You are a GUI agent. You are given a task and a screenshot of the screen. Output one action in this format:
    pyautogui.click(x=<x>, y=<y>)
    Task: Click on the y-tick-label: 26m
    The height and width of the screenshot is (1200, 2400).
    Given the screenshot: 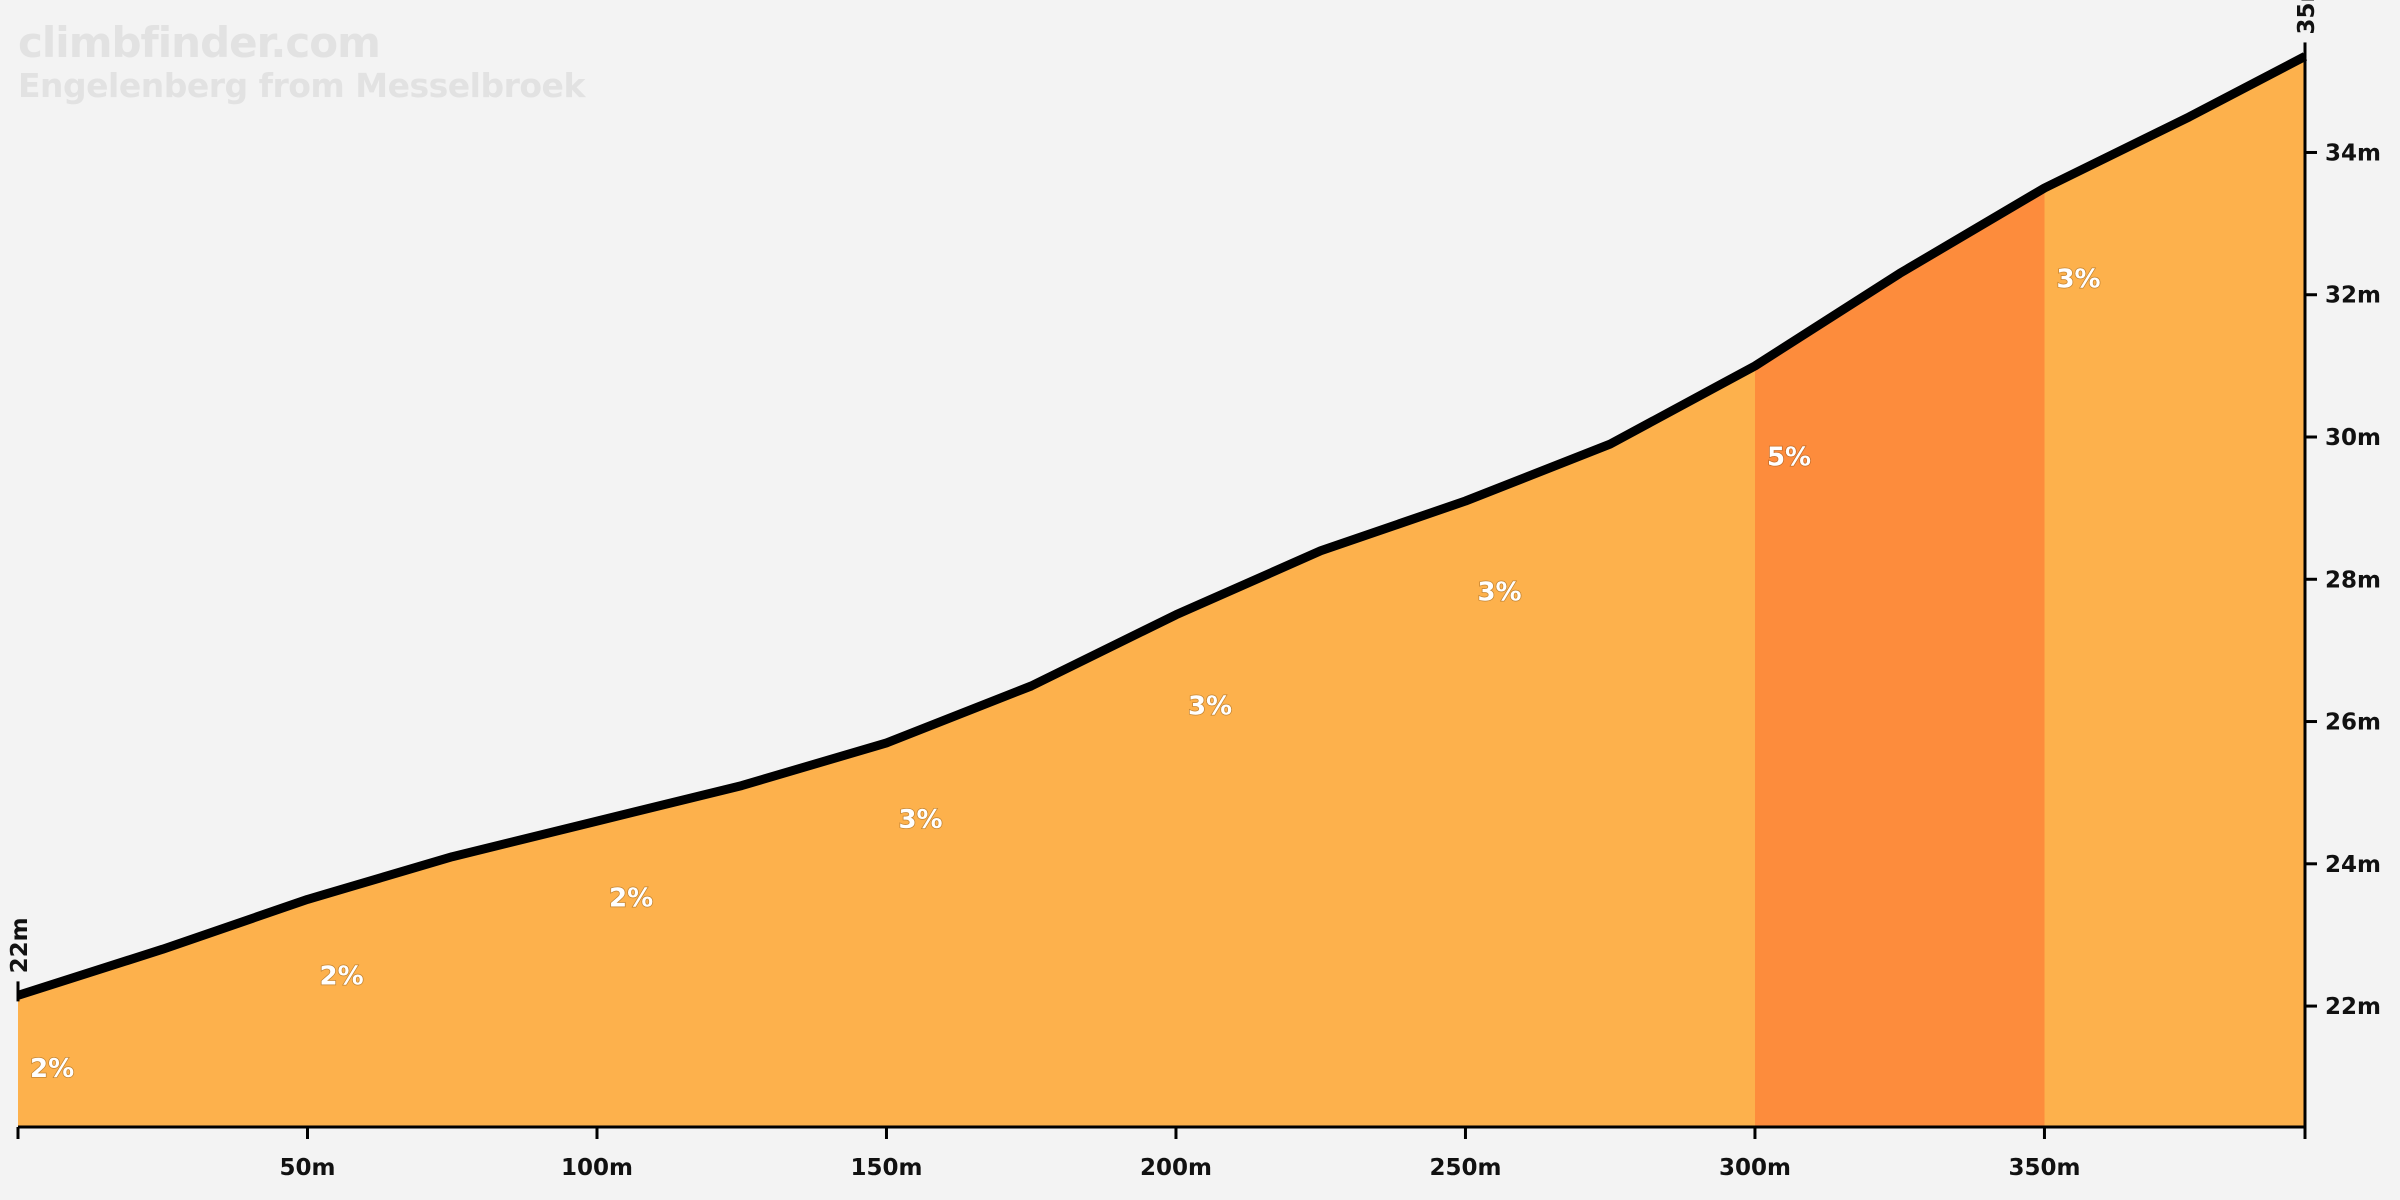 What is the action you would take?
    pyautogui.click(x=2353, y=723)
    